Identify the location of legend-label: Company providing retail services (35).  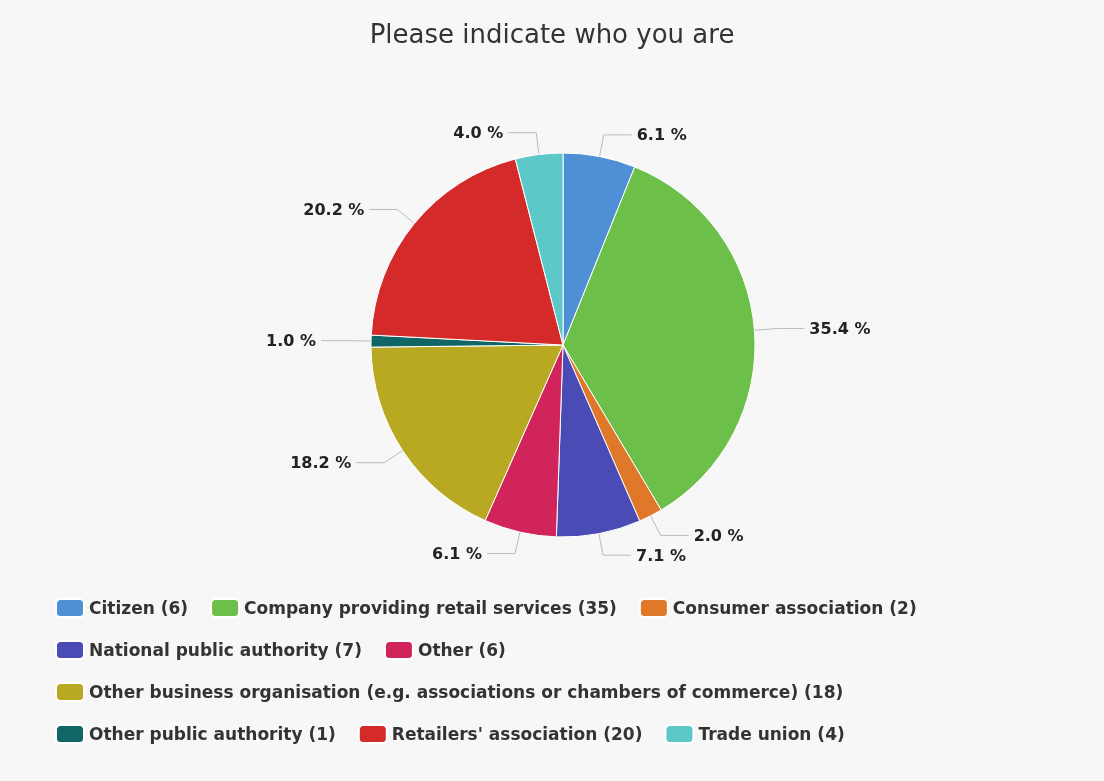
(430, 608).